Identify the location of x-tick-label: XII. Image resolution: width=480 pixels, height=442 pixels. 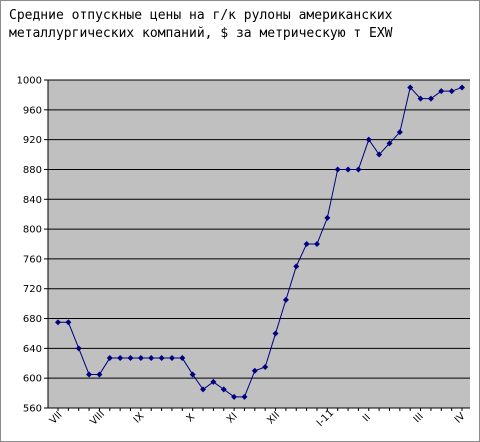
(273, 418).